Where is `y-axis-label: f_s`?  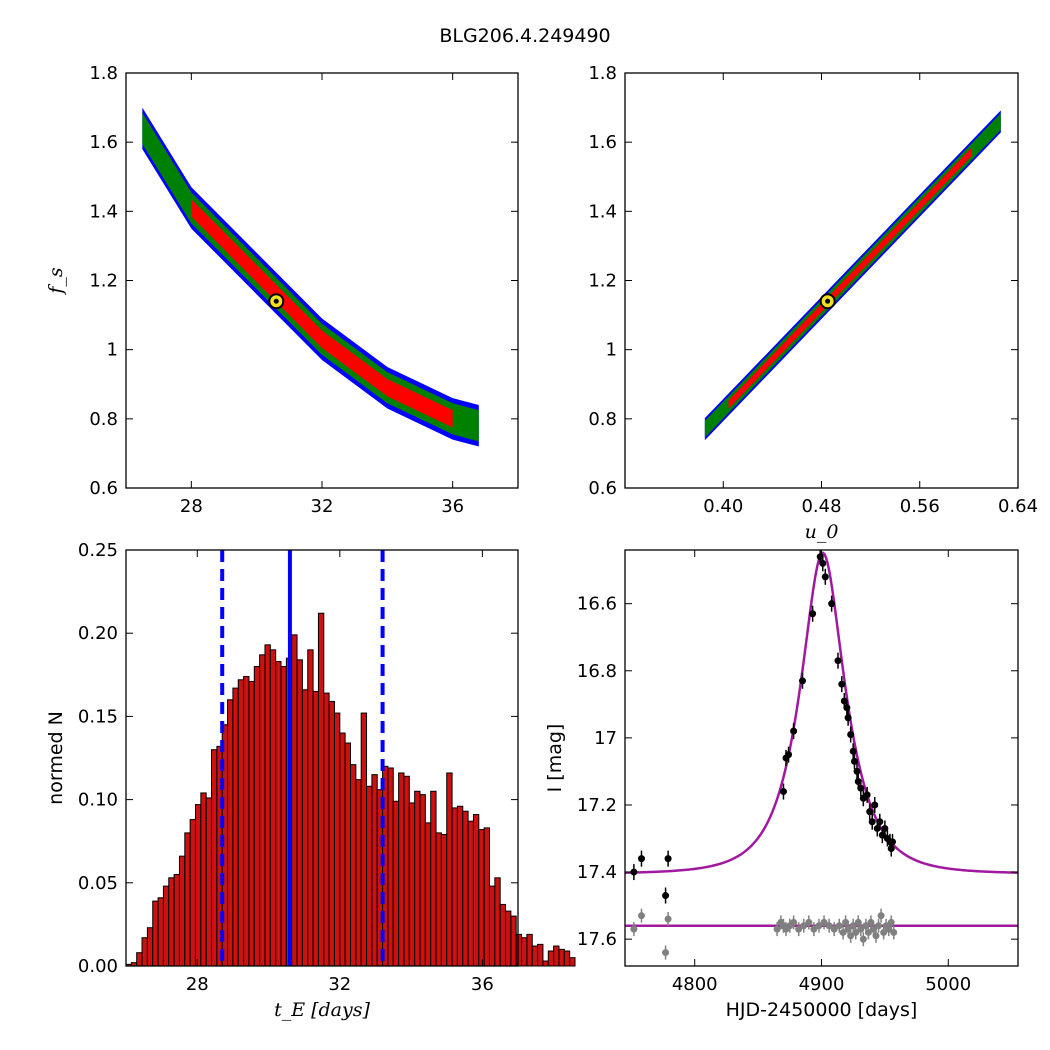 y-axis-label: f_s is located at coordinates (56, 281).